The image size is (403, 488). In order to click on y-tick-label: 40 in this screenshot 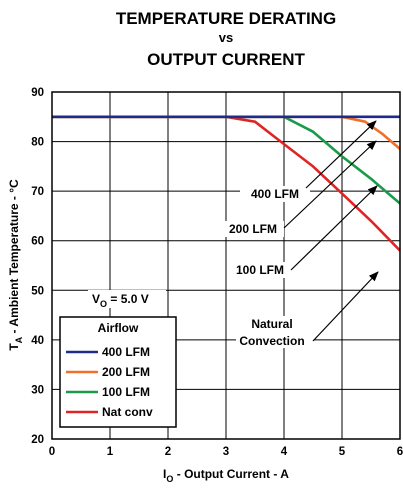, I will do `click(37, 341)`.